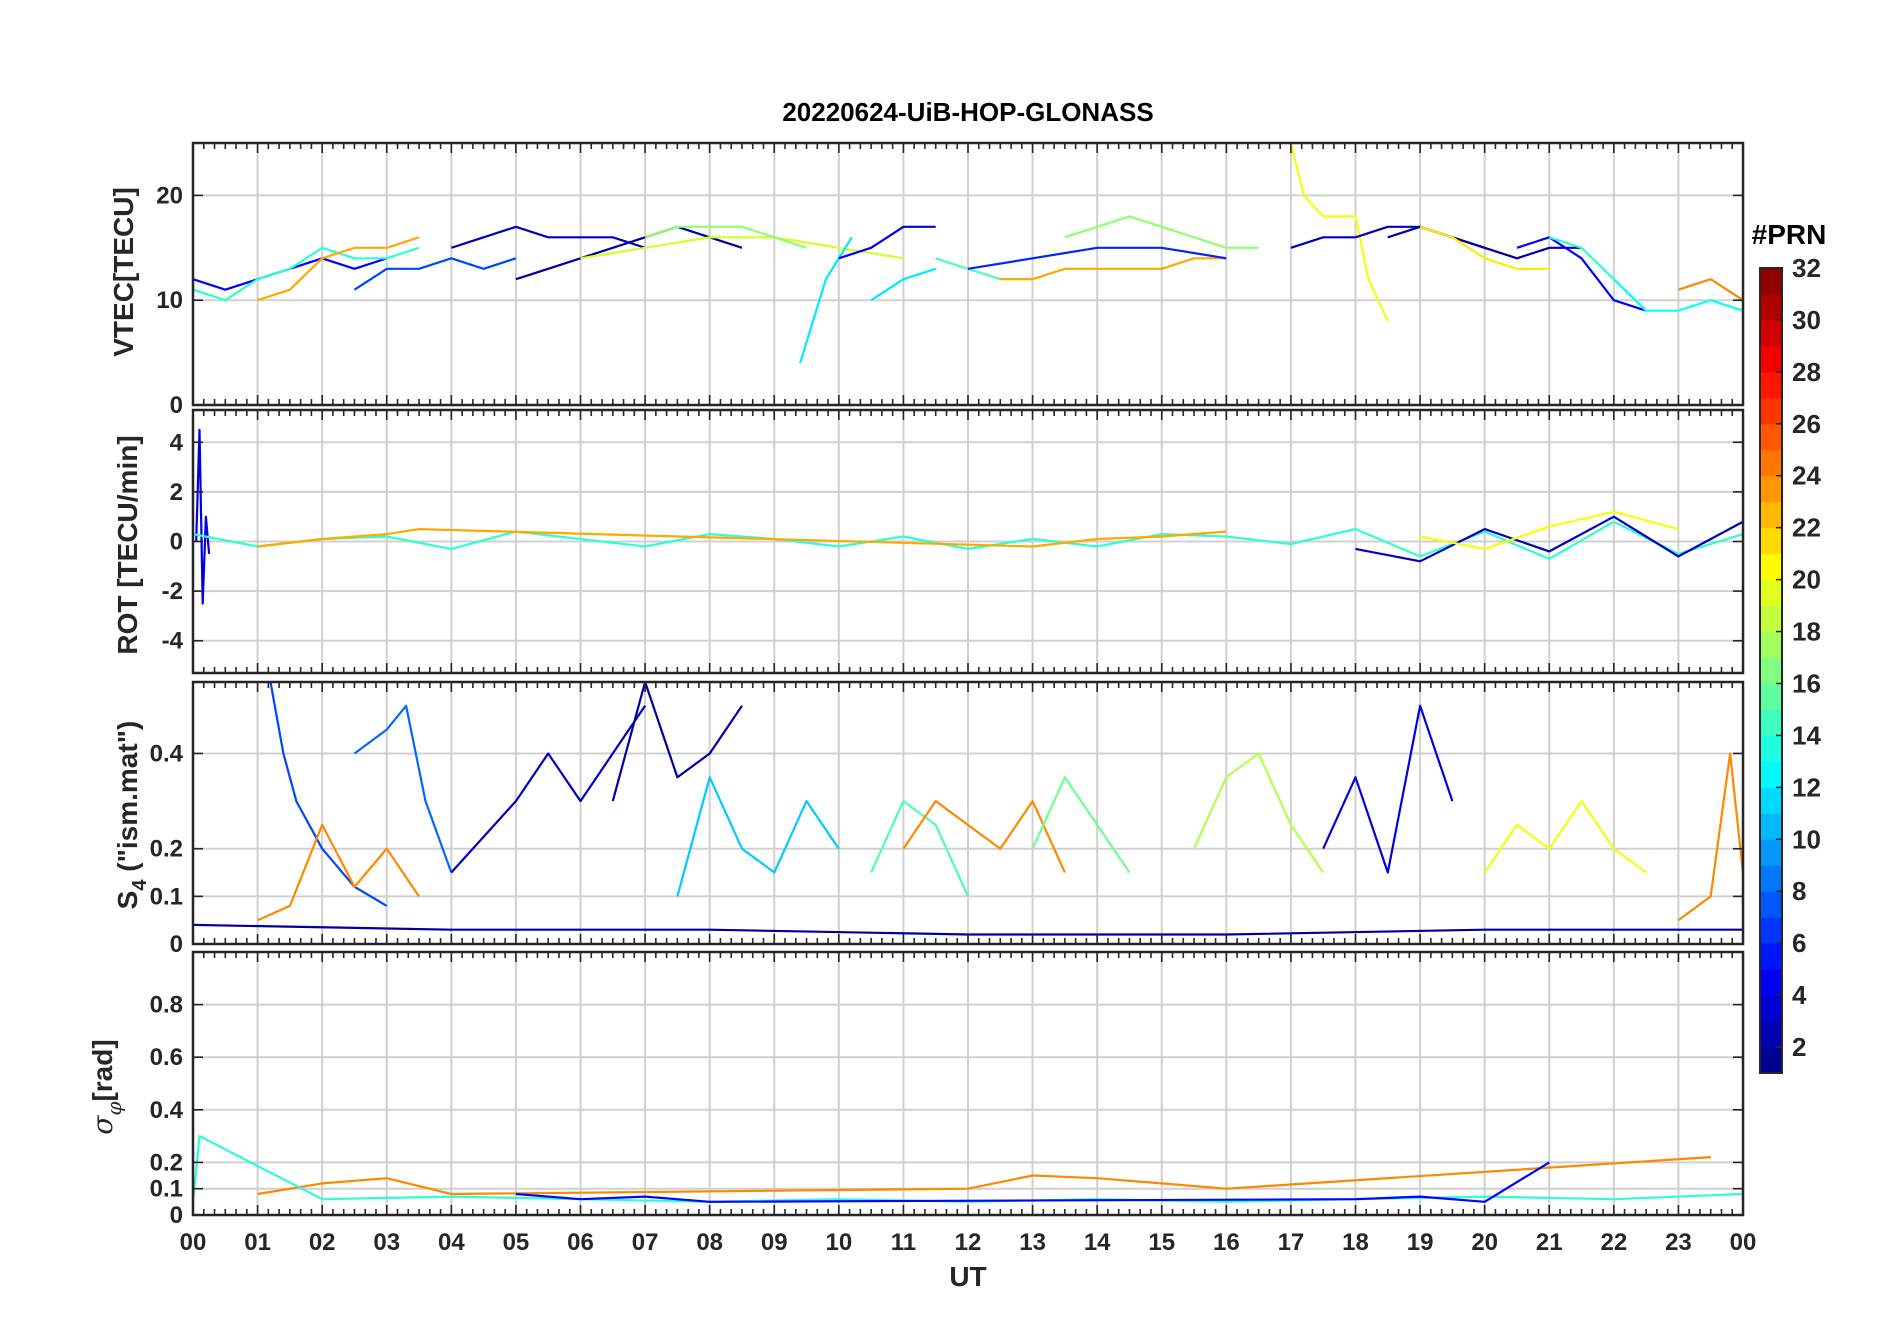  I want to click on x-tick-label: 21, so click(1549, 1242).